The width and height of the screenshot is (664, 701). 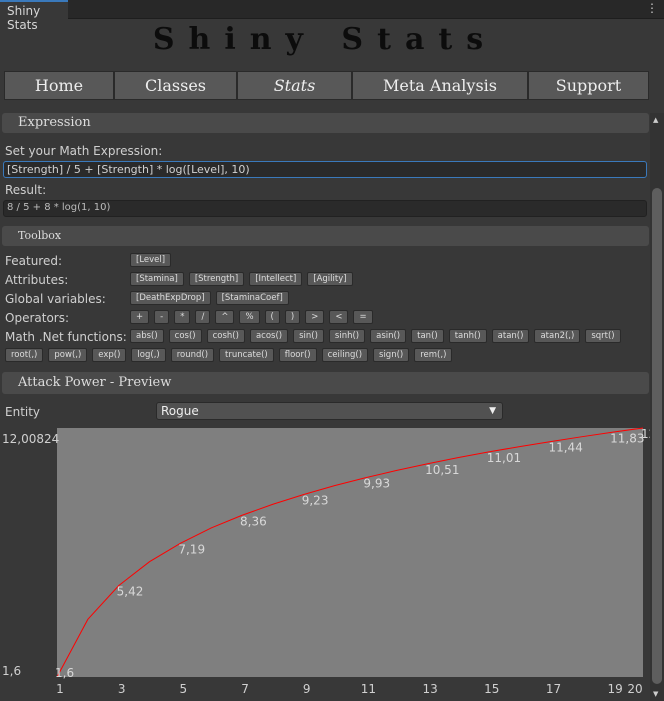 What do you see at coordinates (175, 85) in the screenshot?
I see `nav-classes: Classes` at bounding box center [175, 85].